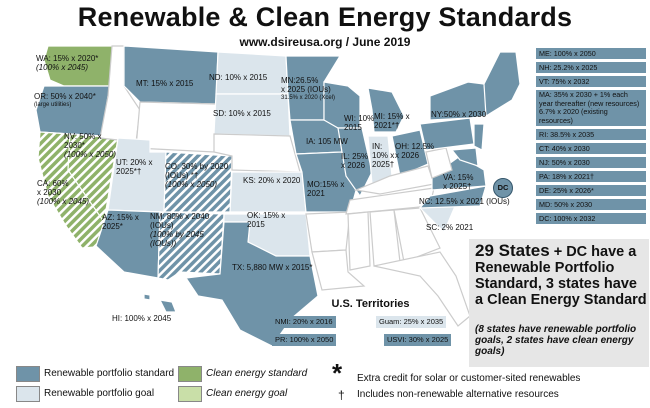 The width and height of the screenshot is (650, 408). What do you see at coordinates (415, 151) in the screenshot?
I see `label-oh: OH: 12.5% x 2026` at bounding box center [415, 151].